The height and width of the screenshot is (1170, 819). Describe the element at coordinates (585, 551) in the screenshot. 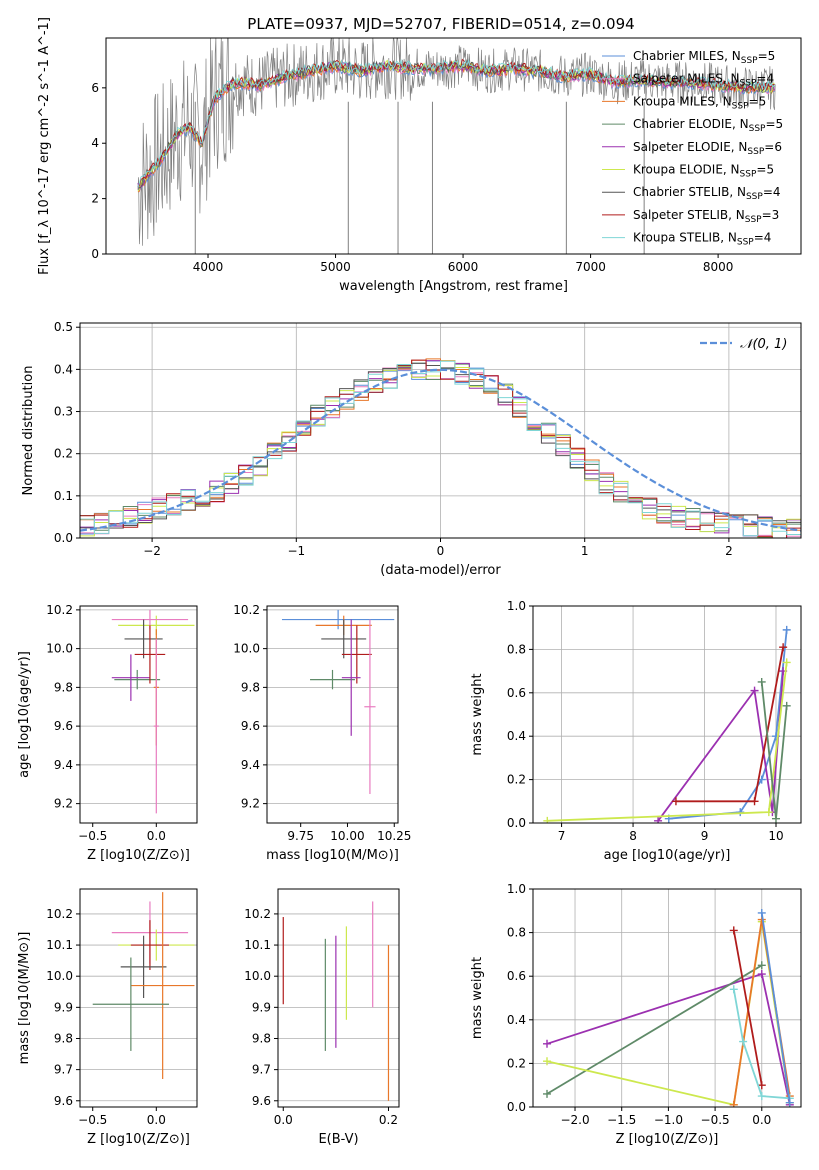

I see `x-tick-label: 1` at that location.